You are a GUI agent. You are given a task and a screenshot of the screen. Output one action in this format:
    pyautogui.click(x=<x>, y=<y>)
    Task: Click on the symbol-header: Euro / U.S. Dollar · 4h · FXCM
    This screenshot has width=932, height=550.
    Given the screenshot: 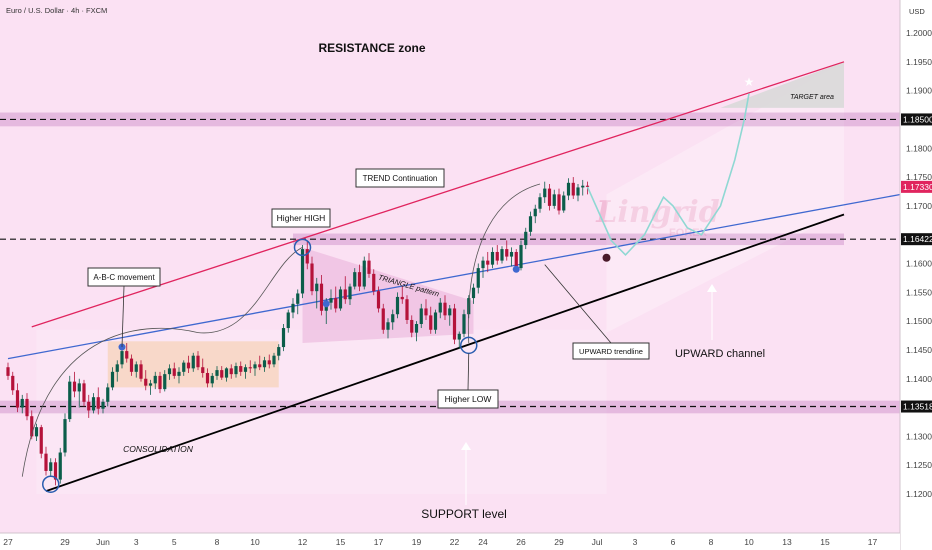 What is the action you would take?
    pyautogui.click(x=56, y=10)
    